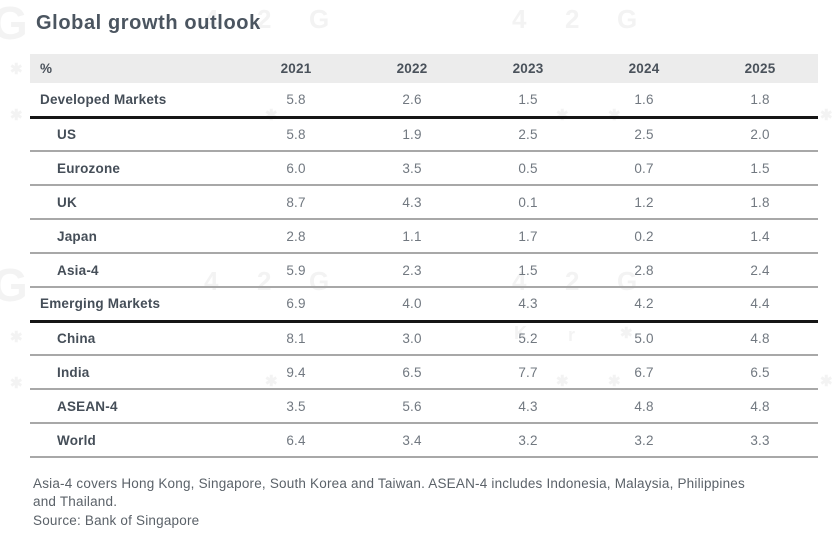 Image resolution: width=838 pixels, height=554 pixels. What do you see at coordinates (760, 68) in the screenshot?
I see `year-header-2025: 2025` at bounding box center [760, 68].